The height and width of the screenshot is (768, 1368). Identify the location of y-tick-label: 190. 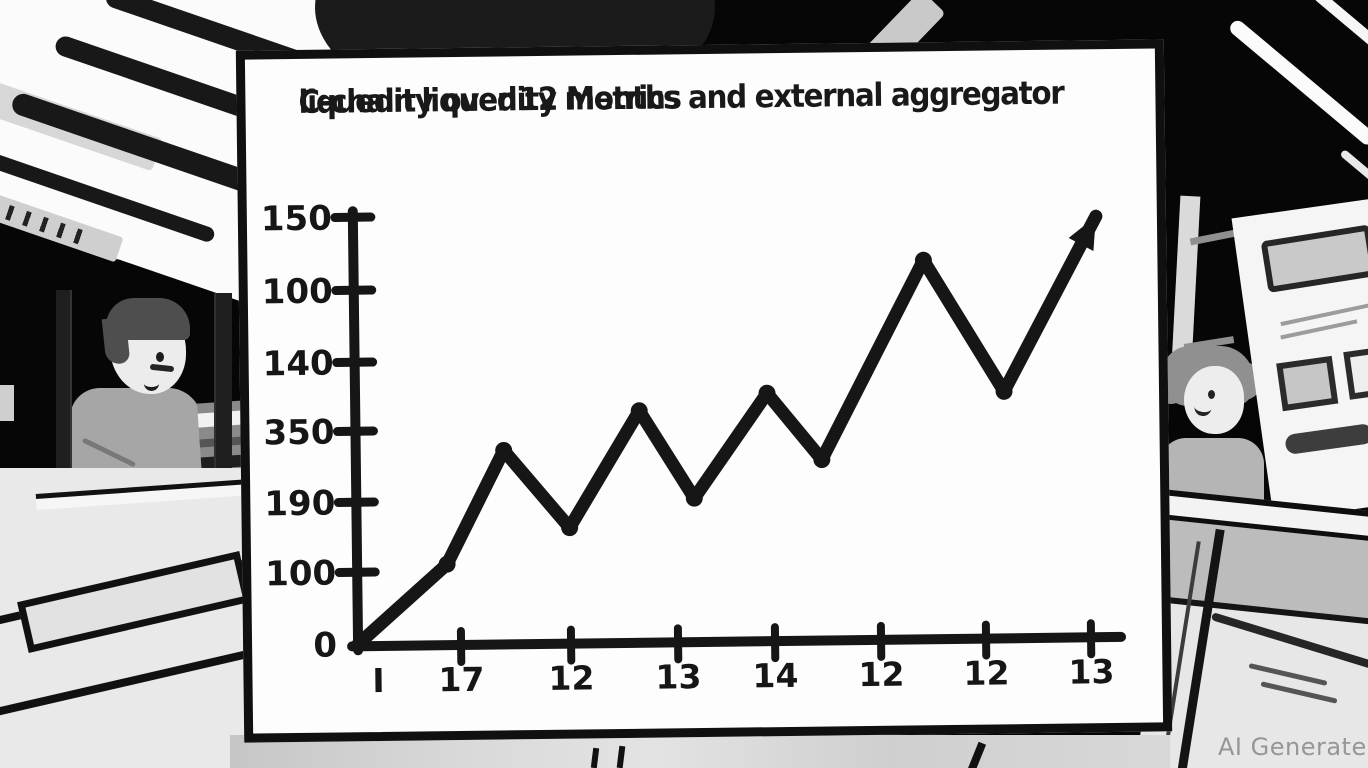
(299, 504).